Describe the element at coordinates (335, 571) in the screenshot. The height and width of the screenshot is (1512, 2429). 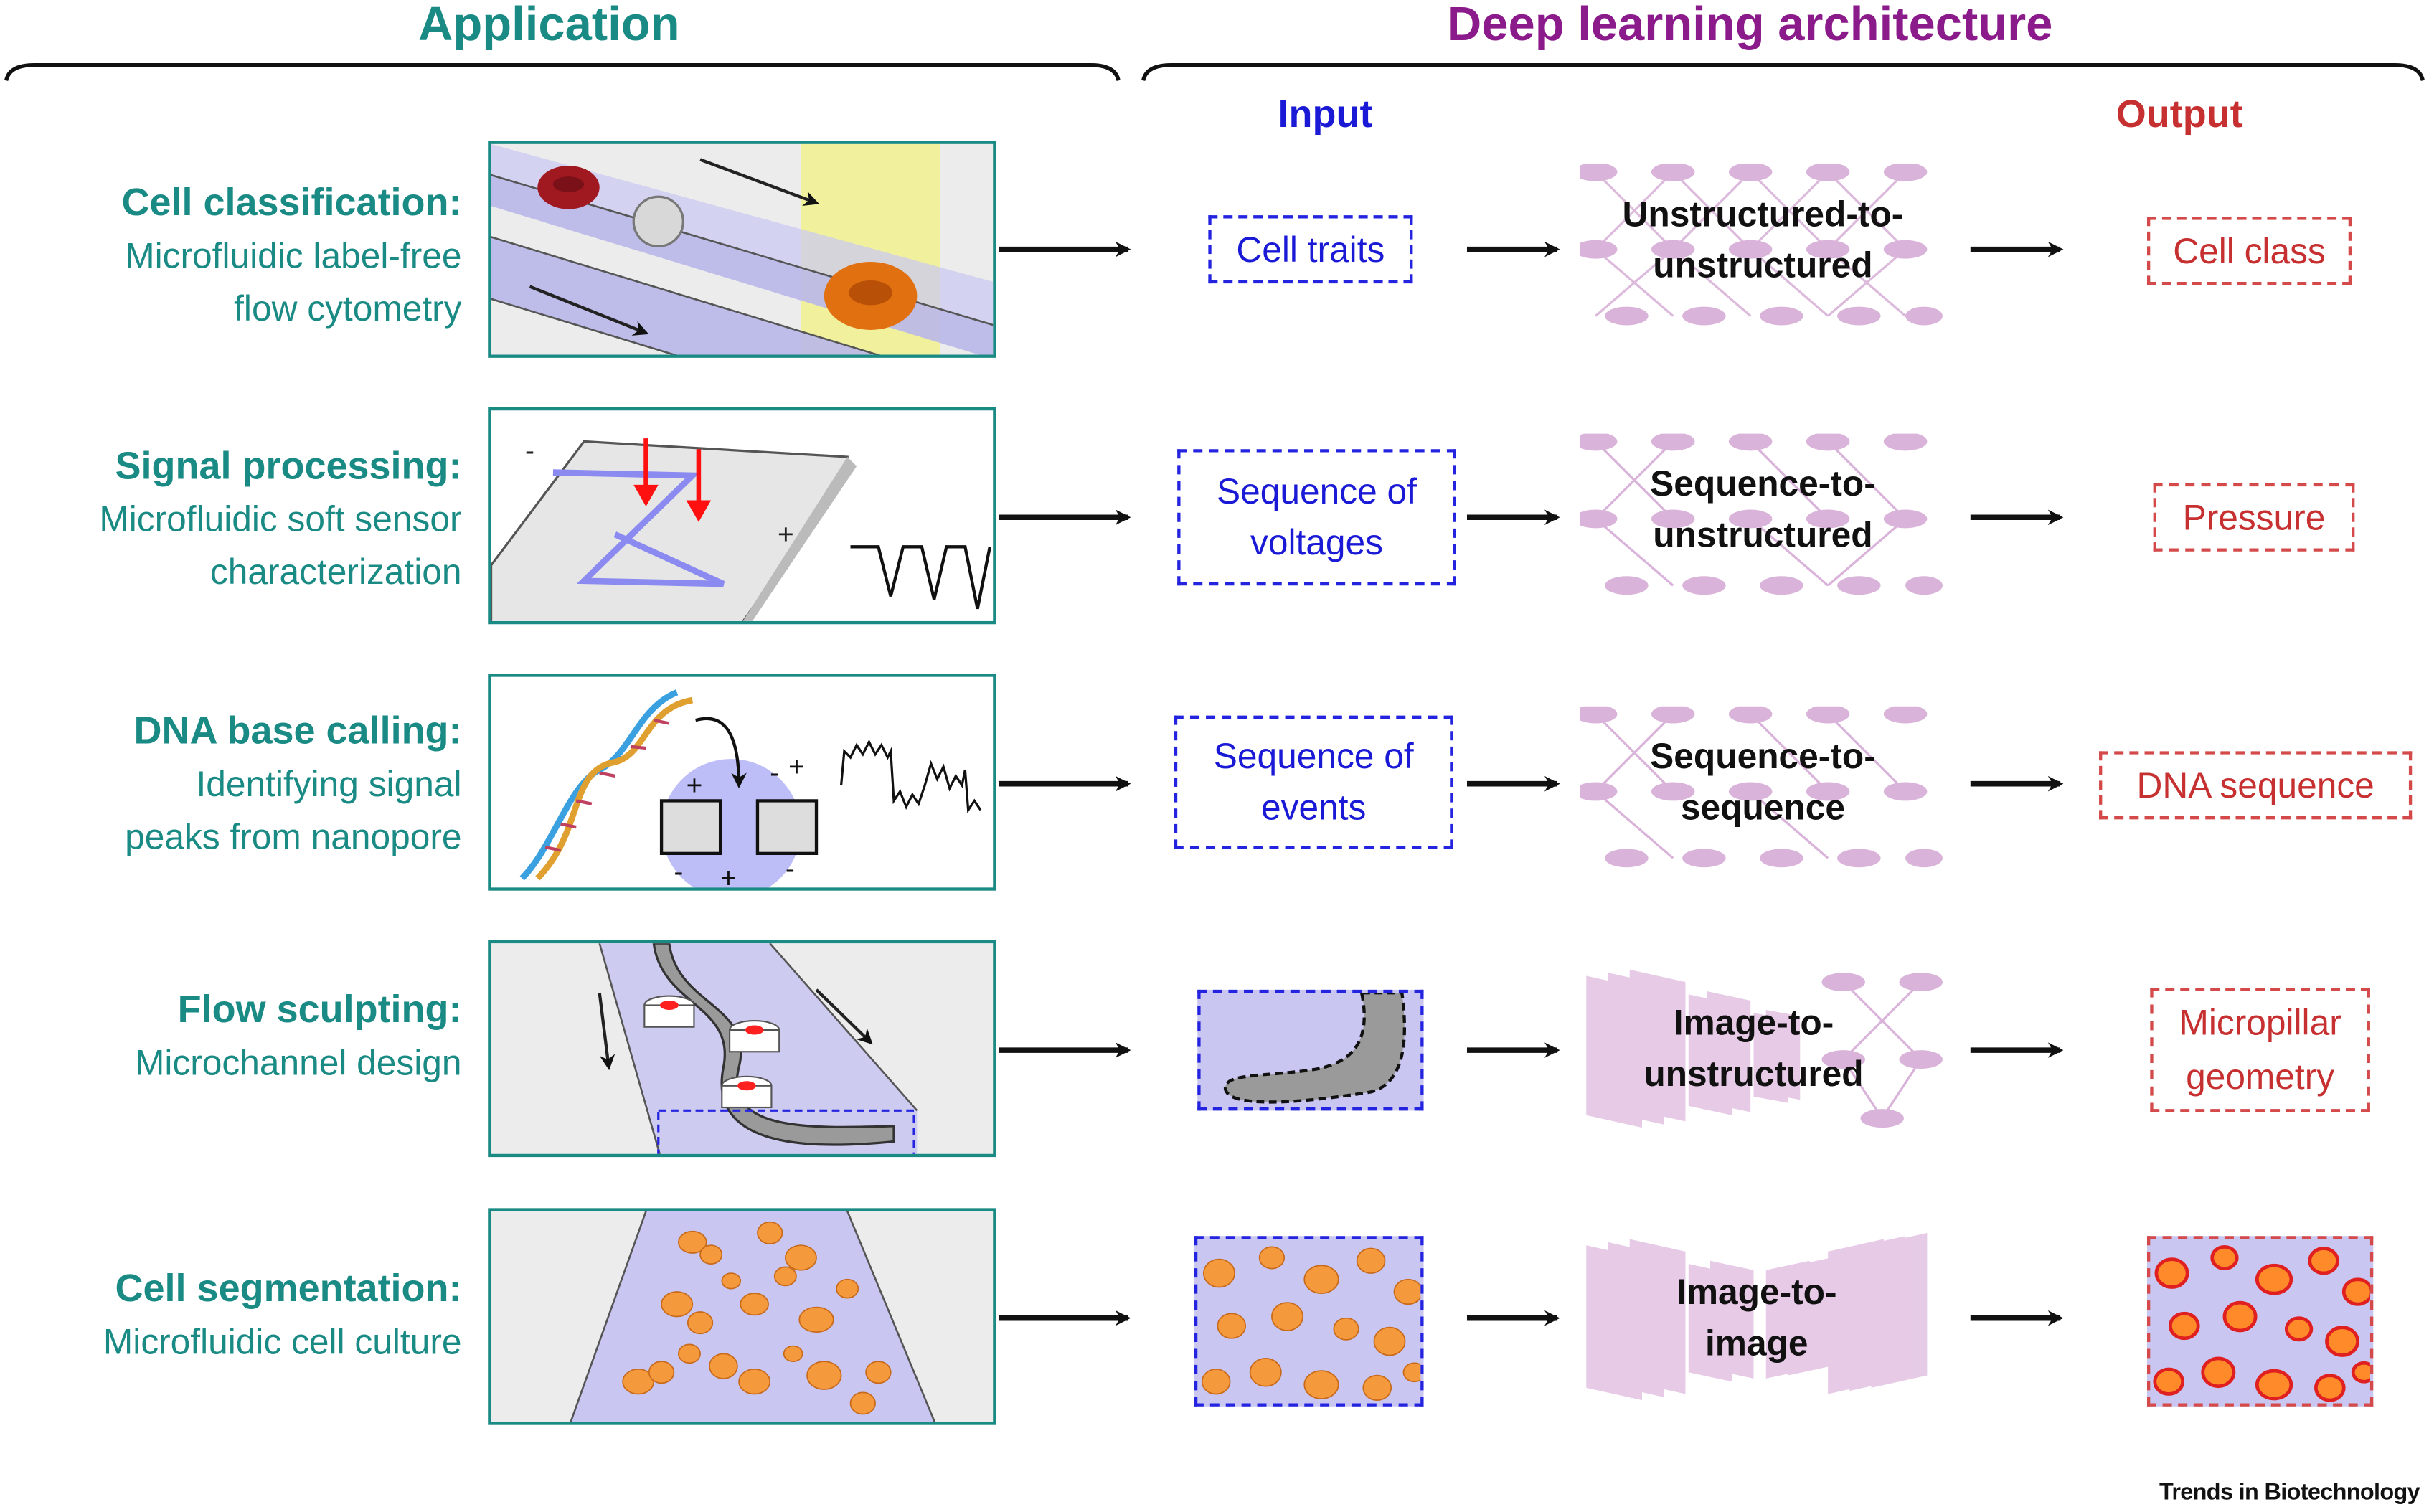
I see `row-desc: characterization` at that location.